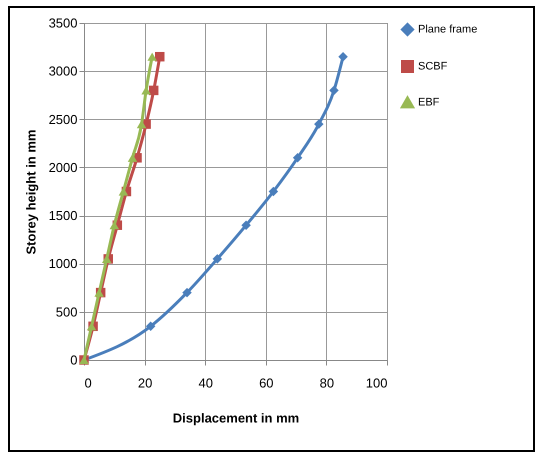 The image size is (543, 455). I want to click on x-tick-label: 80, so click(327, 383).